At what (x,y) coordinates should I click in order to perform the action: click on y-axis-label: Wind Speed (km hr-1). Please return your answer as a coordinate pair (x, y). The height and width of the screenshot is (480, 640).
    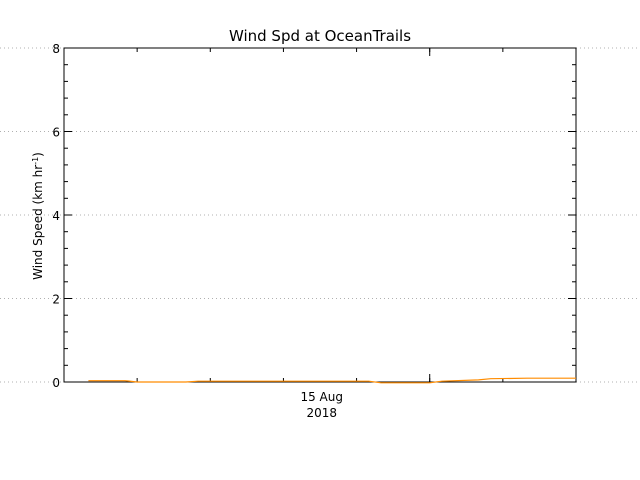
    Looking at the image, I should click on (38, 216).